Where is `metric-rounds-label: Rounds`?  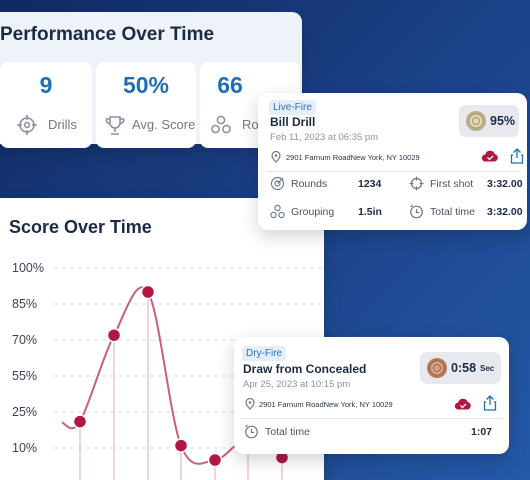 metric-rounds-label: Rounds is located at coordinates (309, 184).